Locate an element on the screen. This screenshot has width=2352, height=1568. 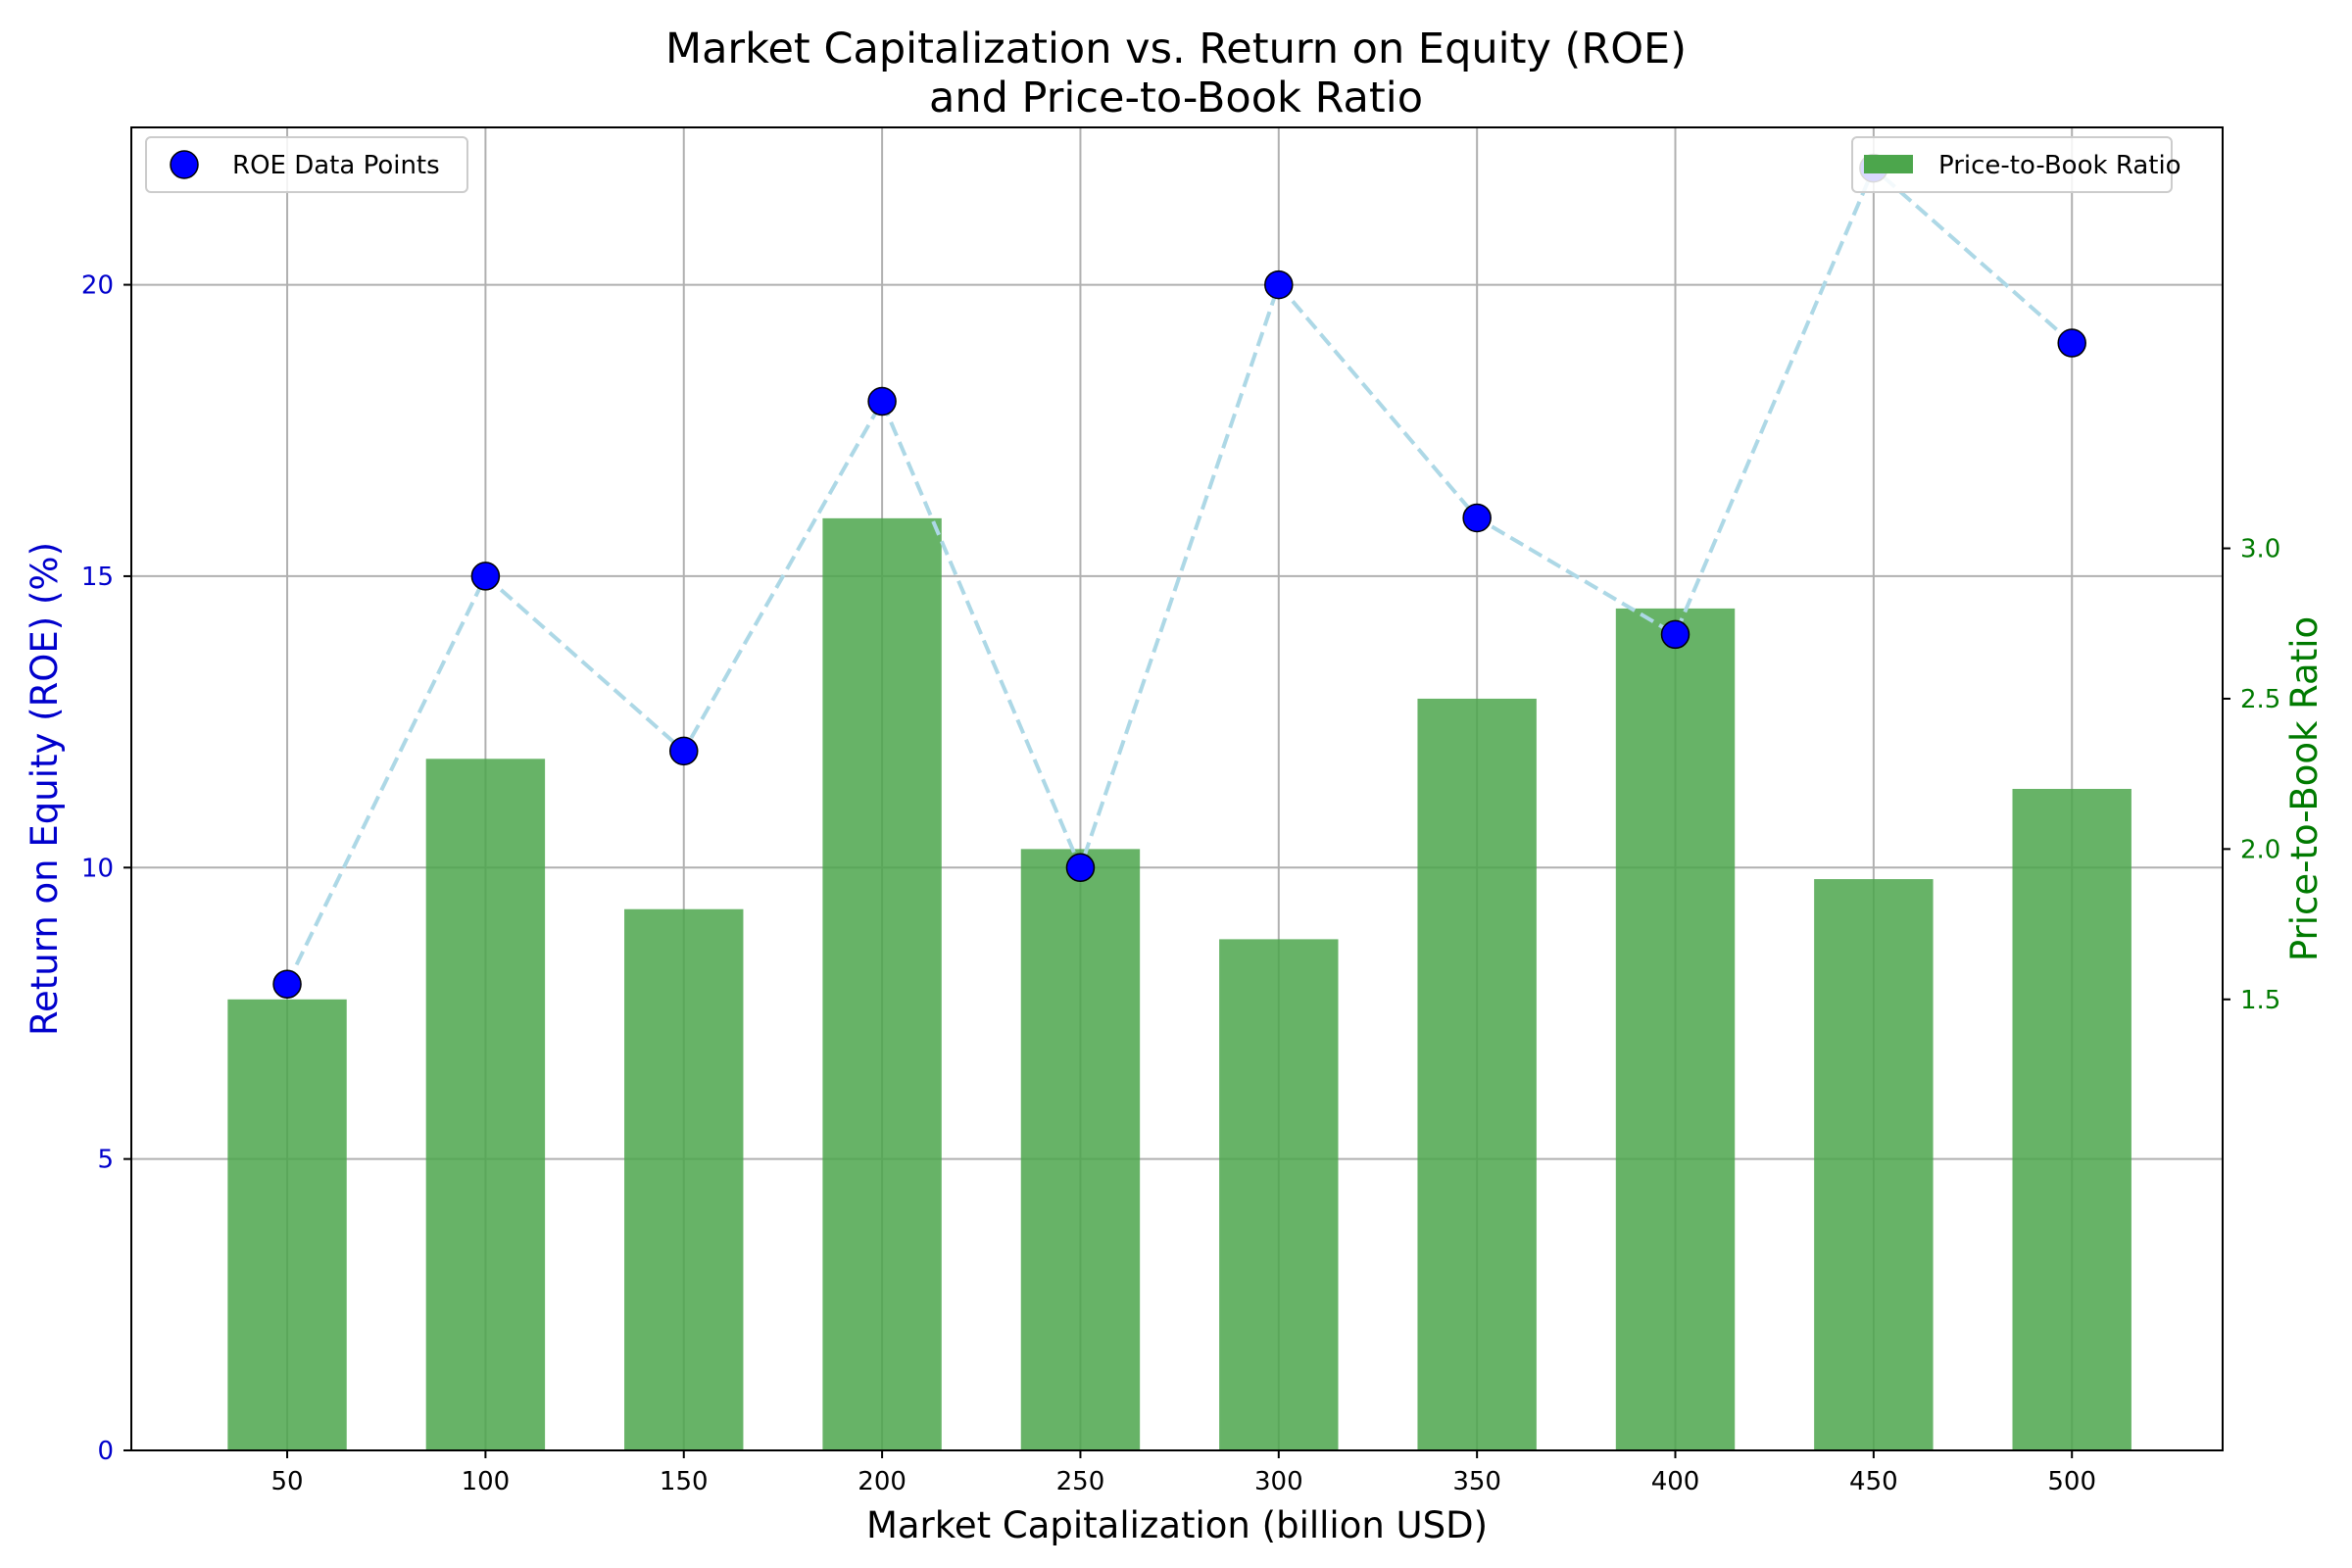
legend-pb-swatch is located at coordinates (1888, 164).